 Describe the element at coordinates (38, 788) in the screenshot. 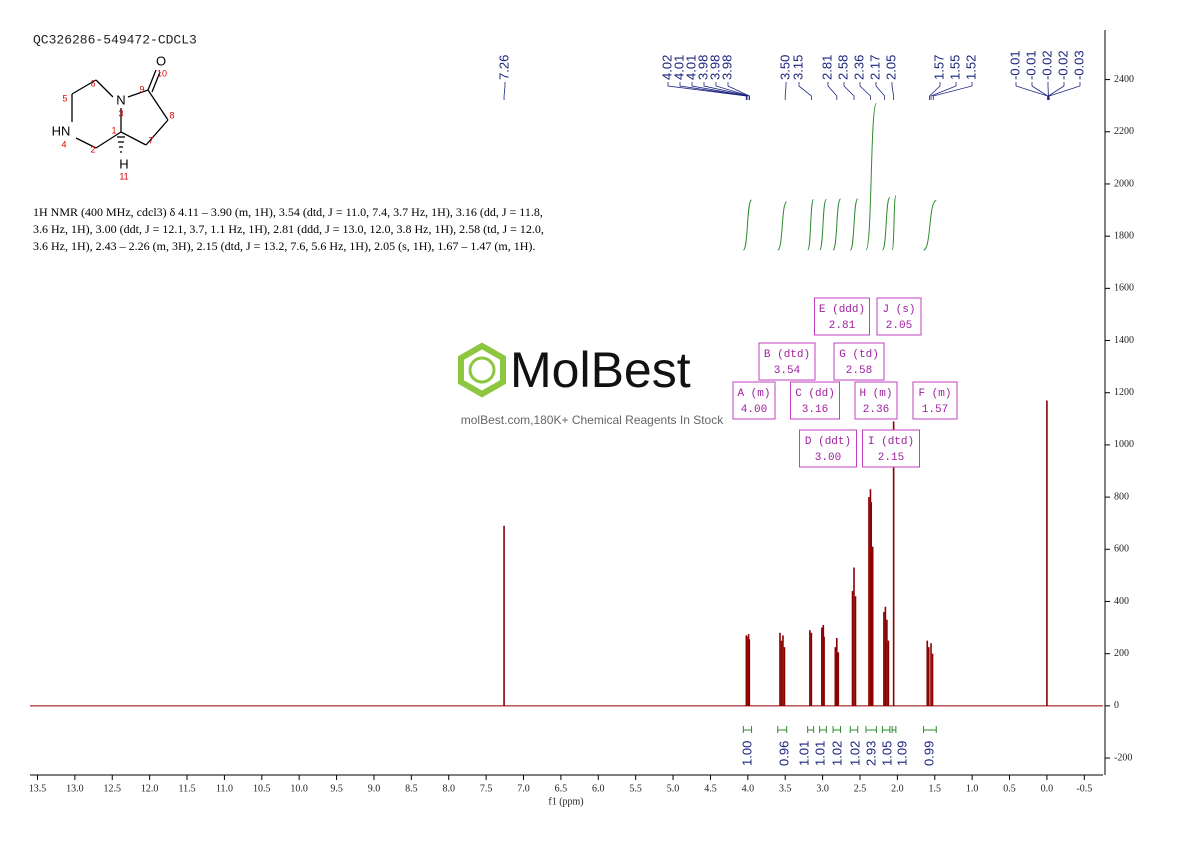

I see `x-tick-label: 13.5` at that location.